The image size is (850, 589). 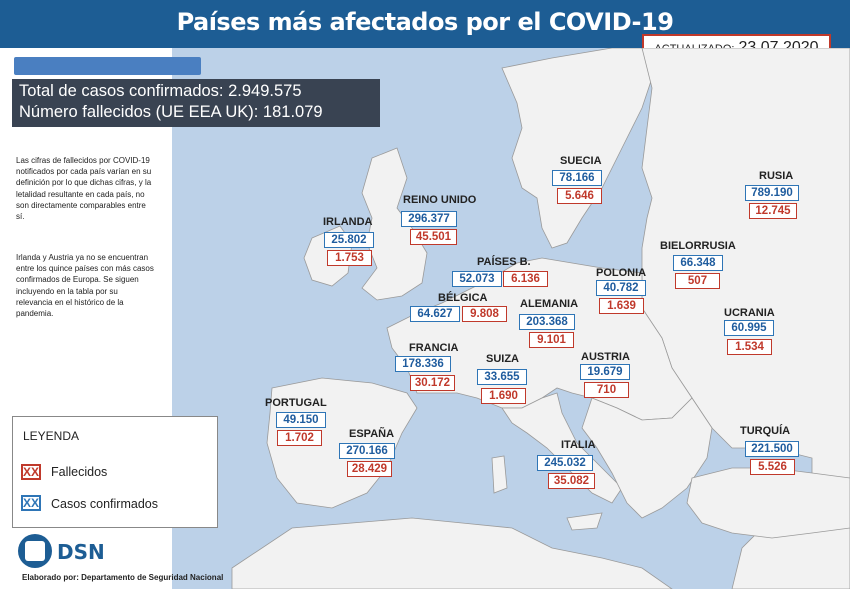 I want to click on country-polonia-name: POLONIA, so click(x=621, y=273).